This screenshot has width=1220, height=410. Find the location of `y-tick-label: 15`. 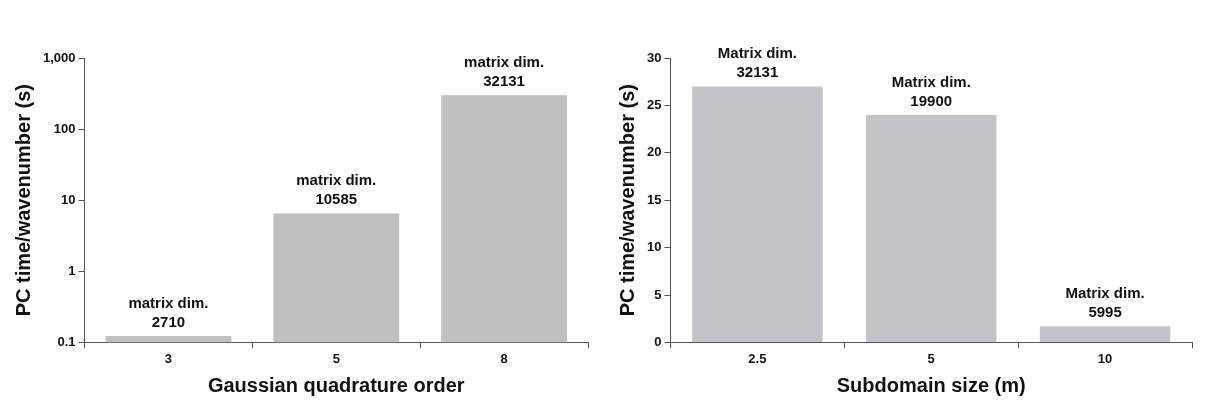

y-tick-label: 15 is located at coordinates (654, 199).